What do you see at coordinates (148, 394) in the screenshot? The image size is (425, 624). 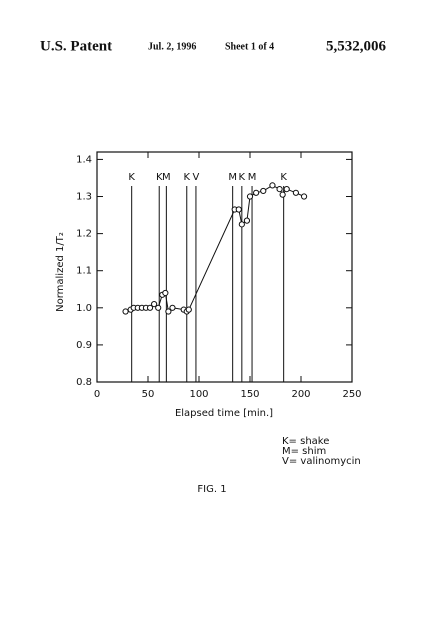 I see `x-tick-label: 50` at bounding box center [148, 394].